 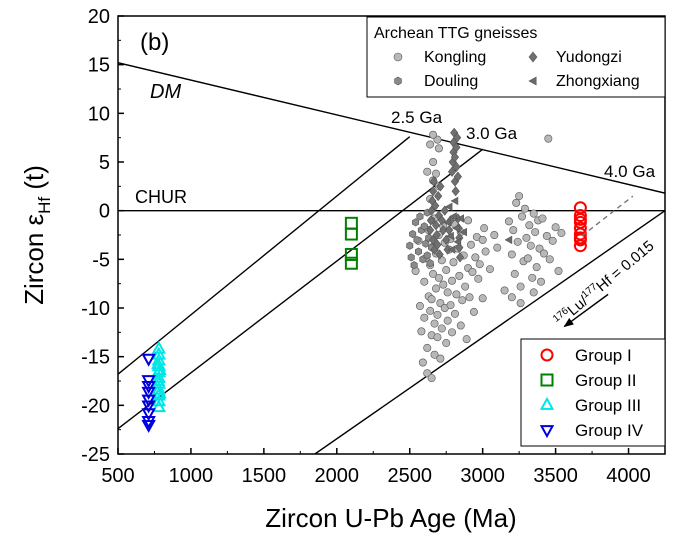 I want to click on legend-archean-title: Archean TTG gneisses, so click(x=455, y=33).